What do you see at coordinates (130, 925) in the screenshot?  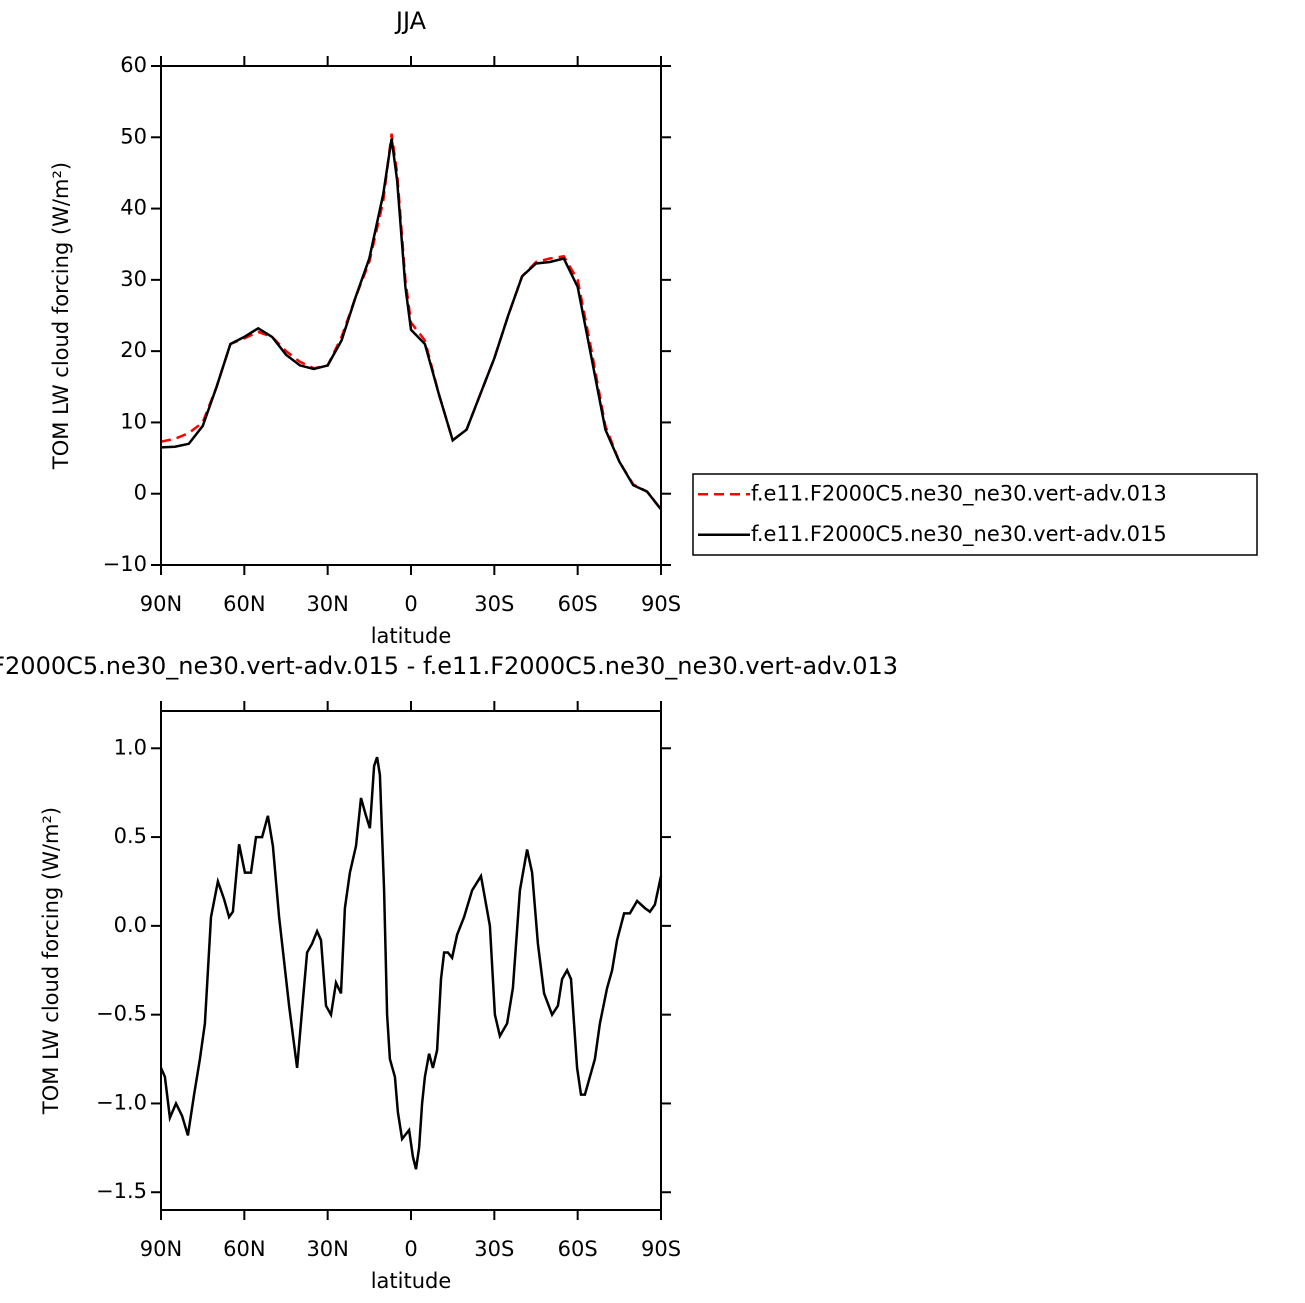 I see `y-tick-label: 0.0` at bounding box center [130, 925].